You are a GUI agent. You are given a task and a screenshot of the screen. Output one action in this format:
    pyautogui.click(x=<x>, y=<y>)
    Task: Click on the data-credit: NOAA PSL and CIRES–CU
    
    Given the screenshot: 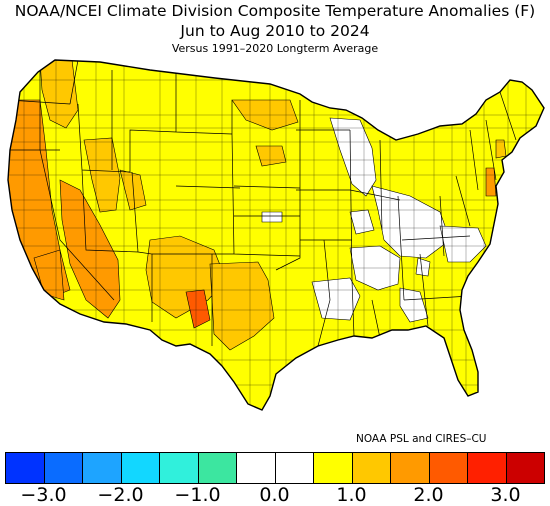 What is the action you would take?
    pyautogui.click(x=421, y=439)
    